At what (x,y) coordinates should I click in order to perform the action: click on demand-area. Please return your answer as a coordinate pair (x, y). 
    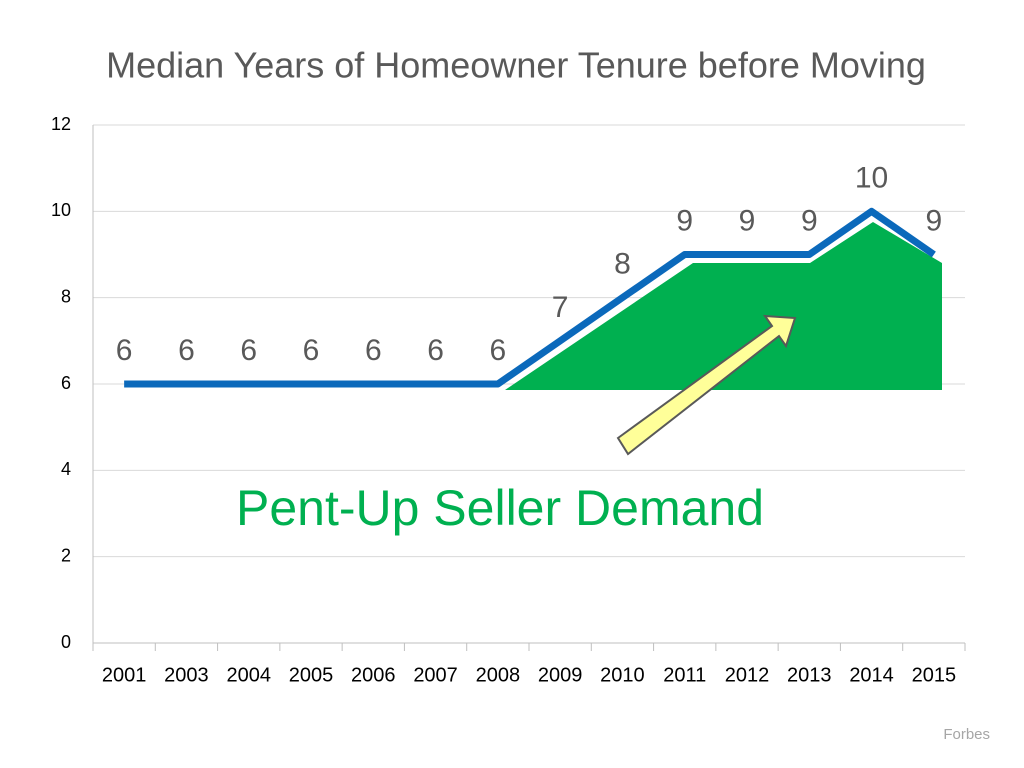
    Looking at the image, I should click on (723, 306).